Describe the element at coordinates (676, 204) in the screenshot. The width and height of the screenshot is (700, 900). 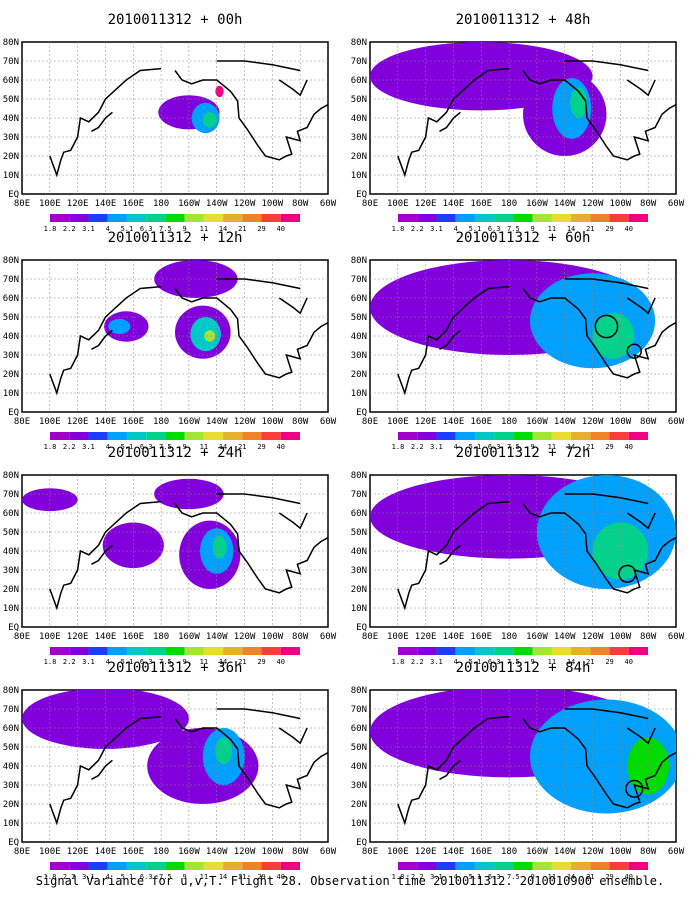
I see `x-tick-label: 60W` at that location.